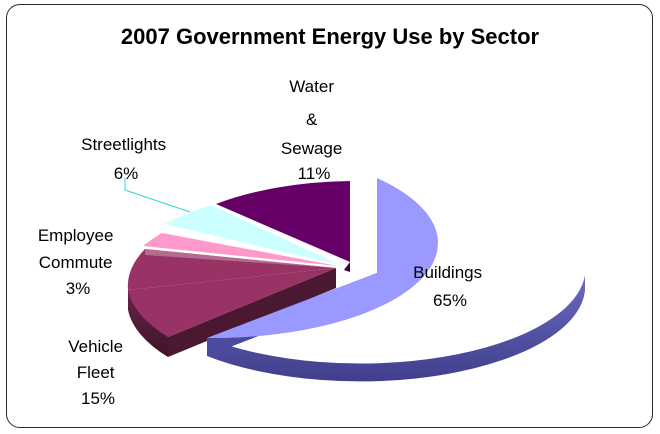 The width and height of the screenshot is (660, 434). Describe the element at coordinates (314, 130) in the screenshot. I see `label-water-sewage: Water & Sewage 11%` at that location.